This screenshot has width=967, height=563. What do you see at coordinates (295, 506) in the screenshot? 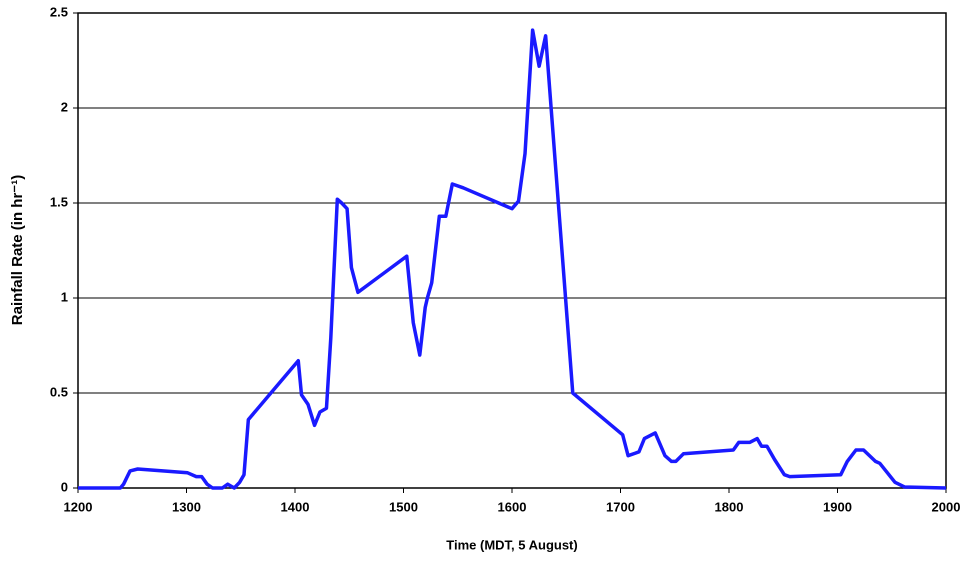
I see `x-tick-label: 1400` at bounding box center [295, 506].